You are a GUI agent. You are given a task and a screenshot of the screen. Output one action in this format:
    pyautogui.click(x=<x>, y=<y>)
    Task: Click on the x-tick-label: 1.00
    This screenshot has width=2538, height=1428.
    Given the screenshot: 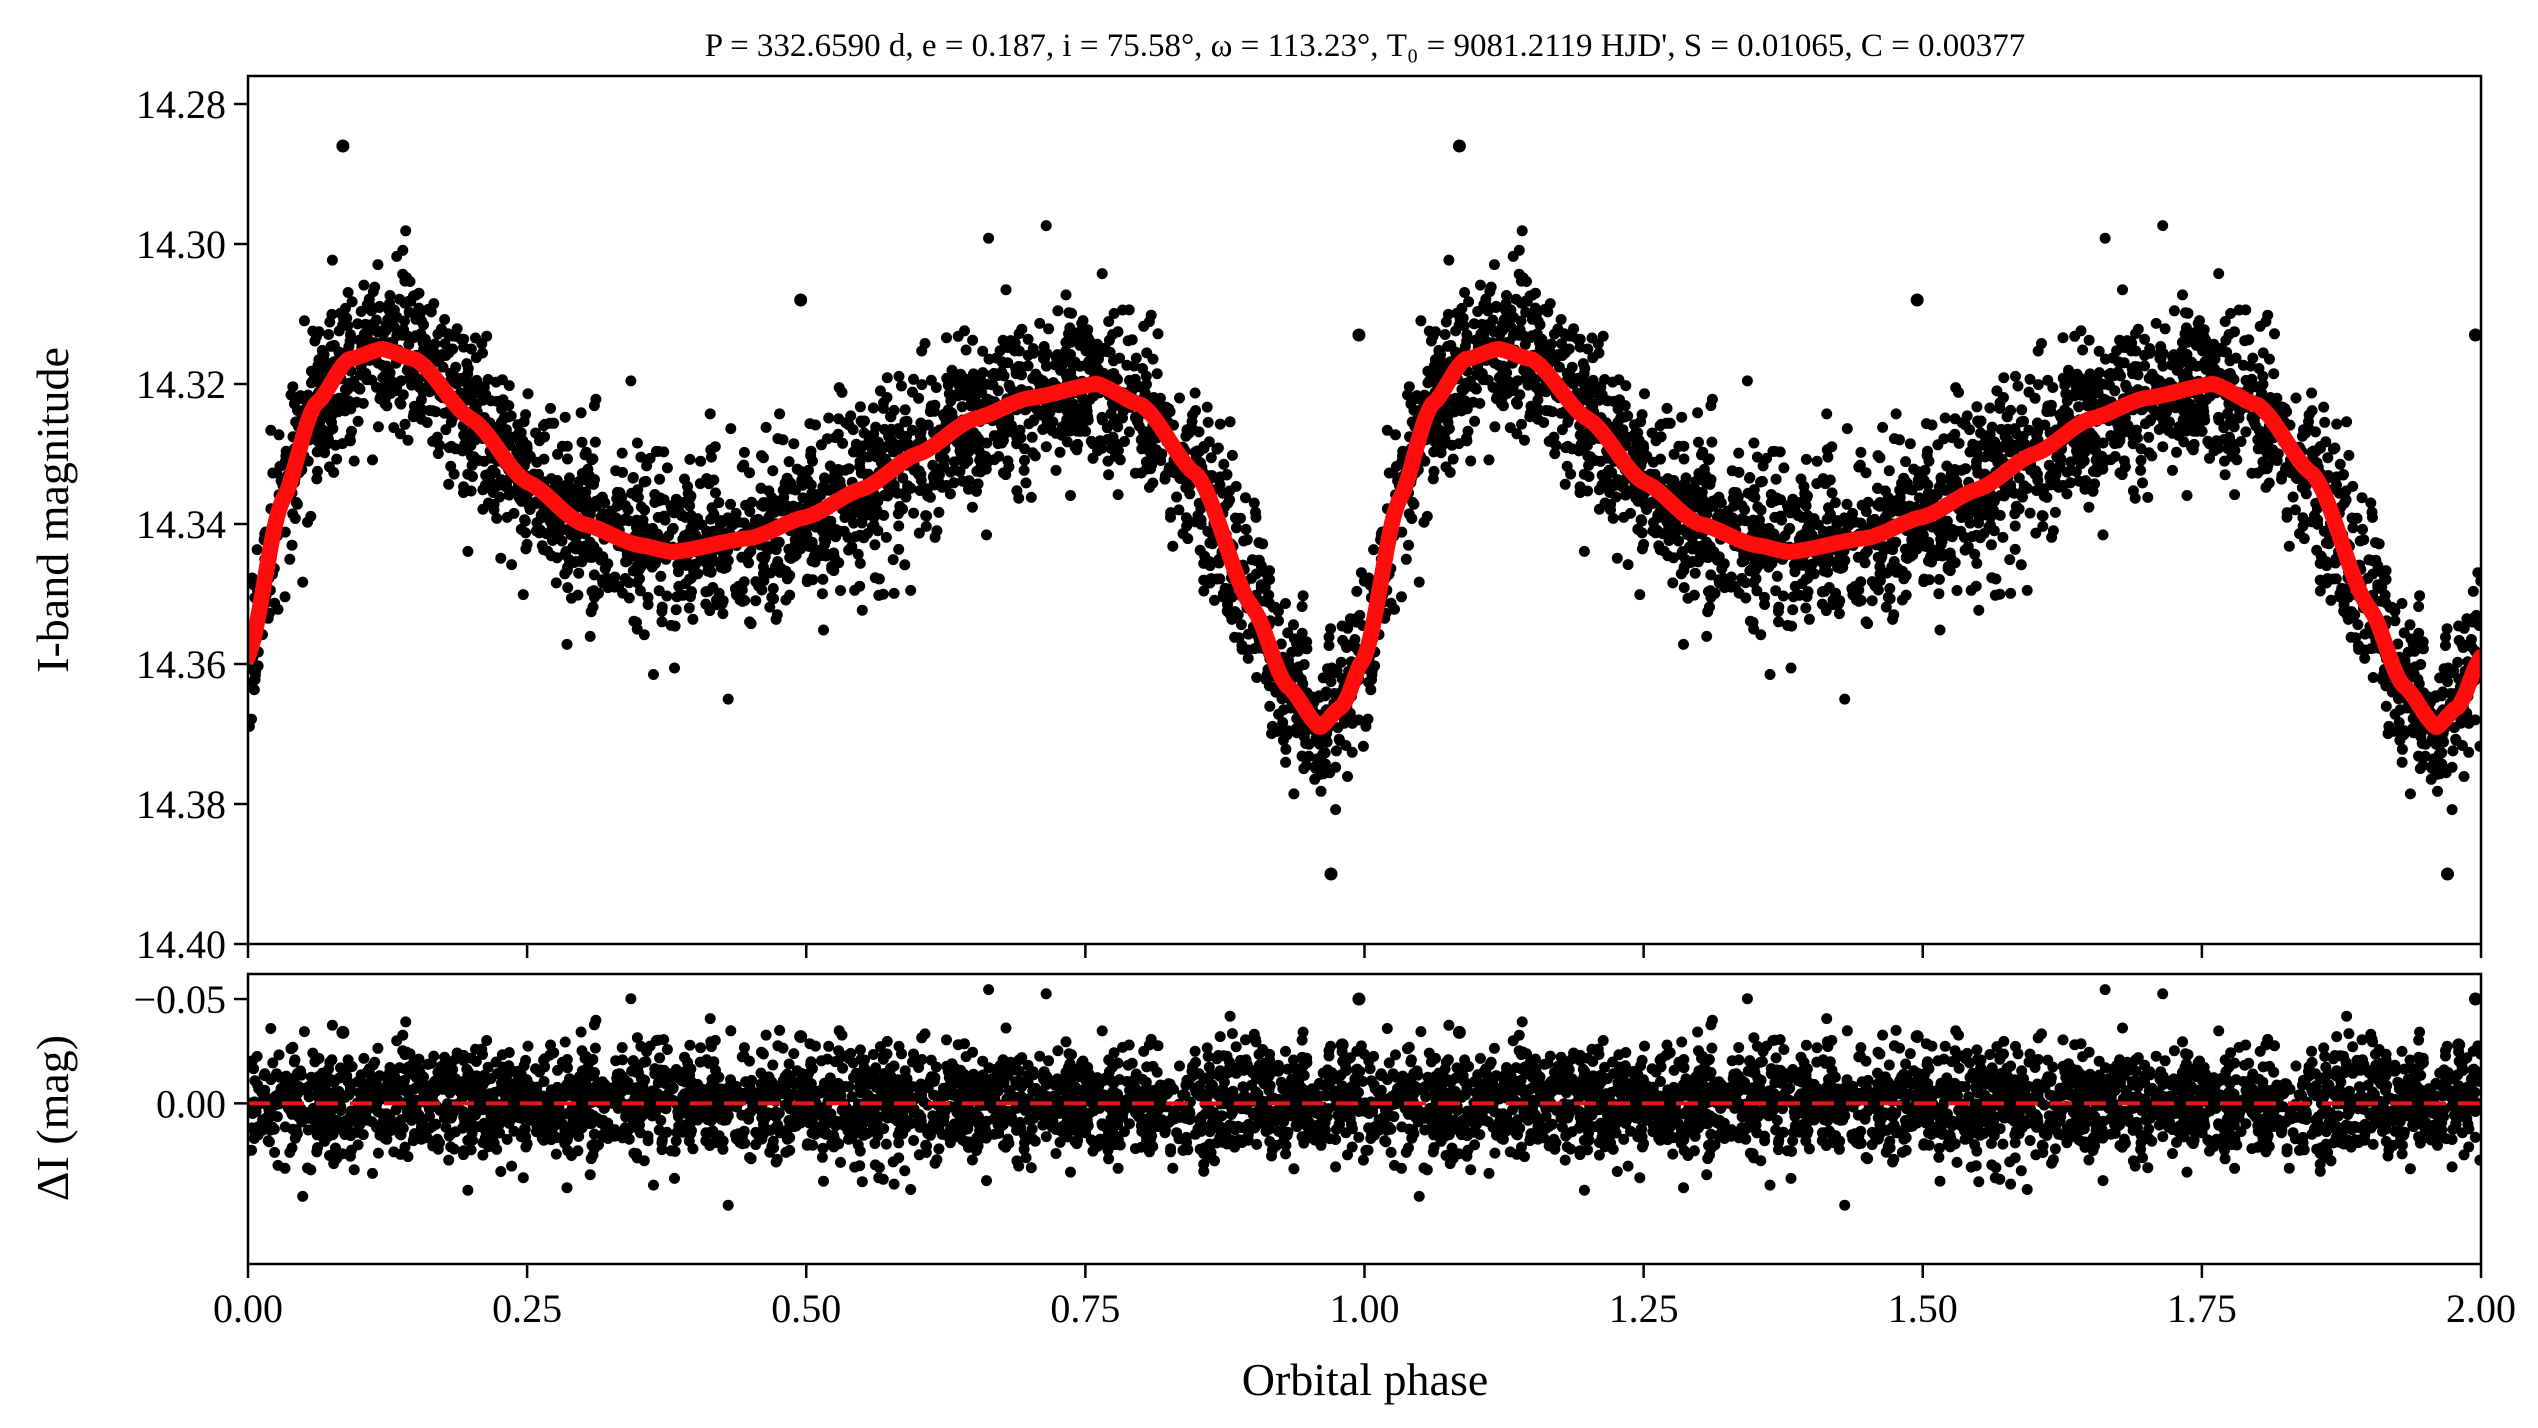 What is the action you would take?
    pyautogui.click(x=1365, y=1308)
    